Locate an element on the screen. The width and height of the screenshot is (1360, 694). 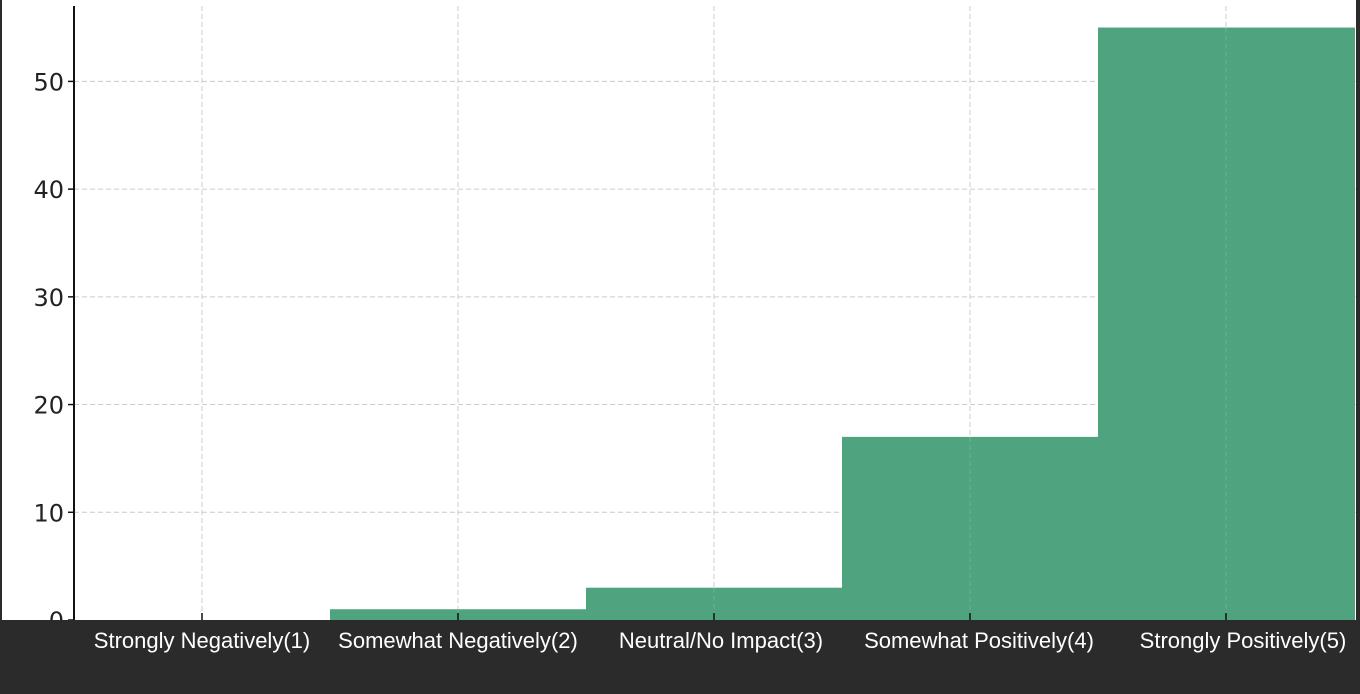
y-tick-label: 30 is located at coordinates (48, 298).